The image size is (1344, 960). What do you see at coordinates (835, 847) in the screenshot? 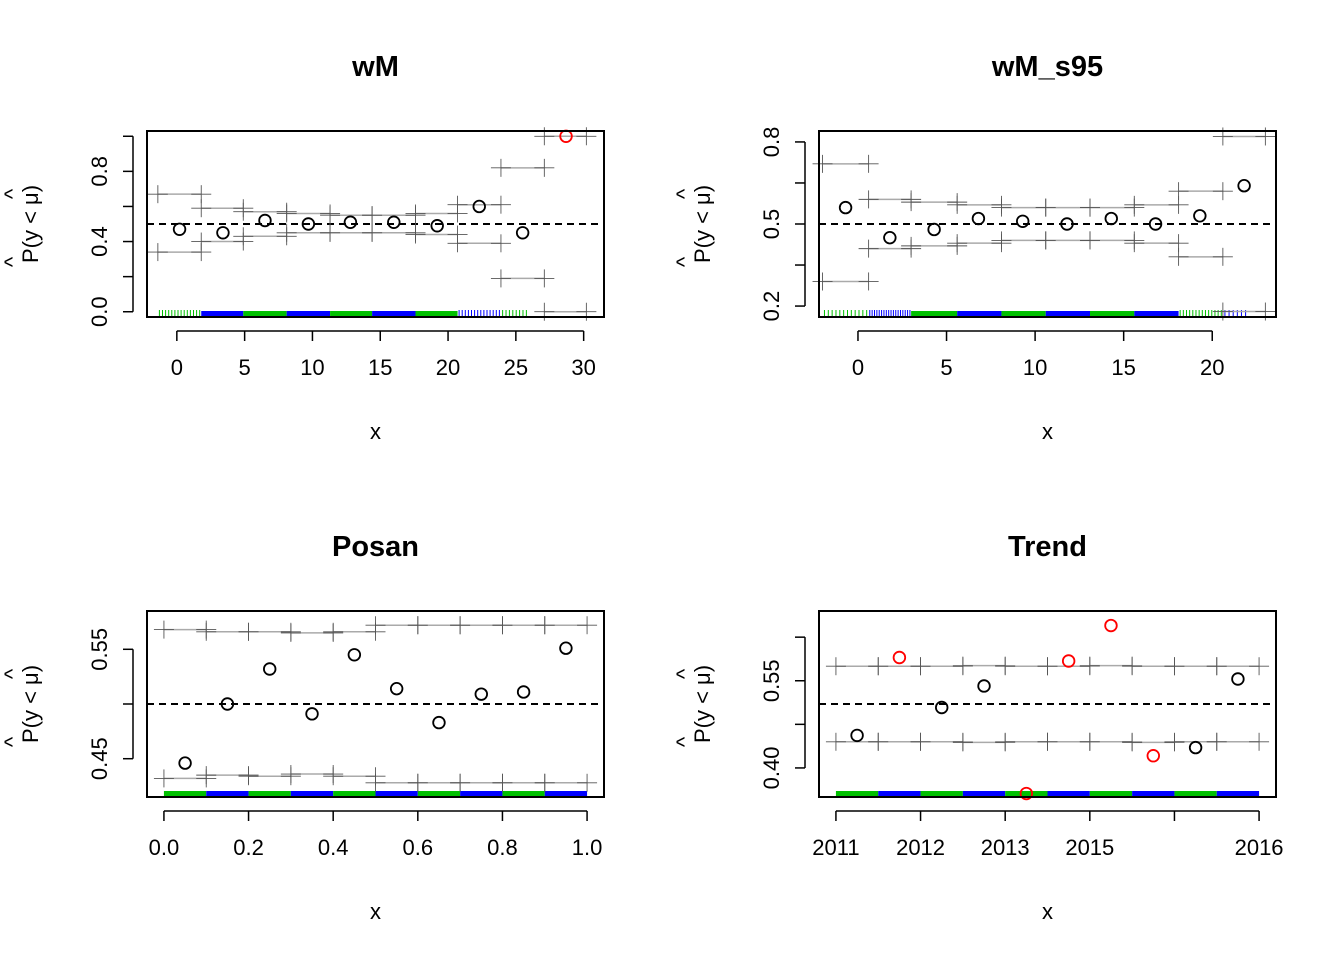
I see `x-tick-label: 2011` at bounding box center [835, 847].